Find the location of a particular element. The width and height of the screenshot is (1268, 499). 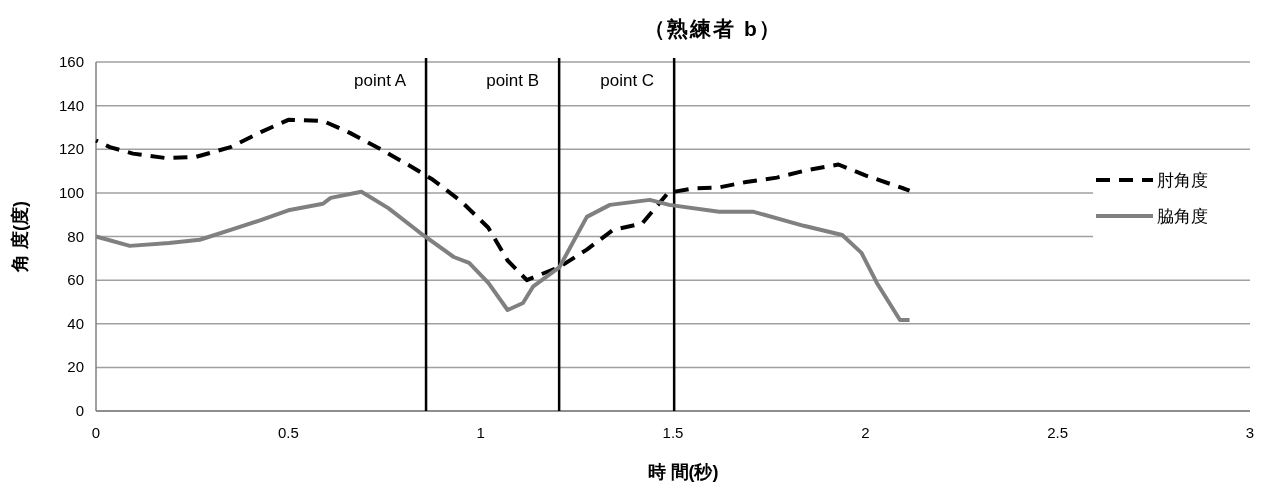

y-tick-label: 0 is located at coordinates (79, 410).